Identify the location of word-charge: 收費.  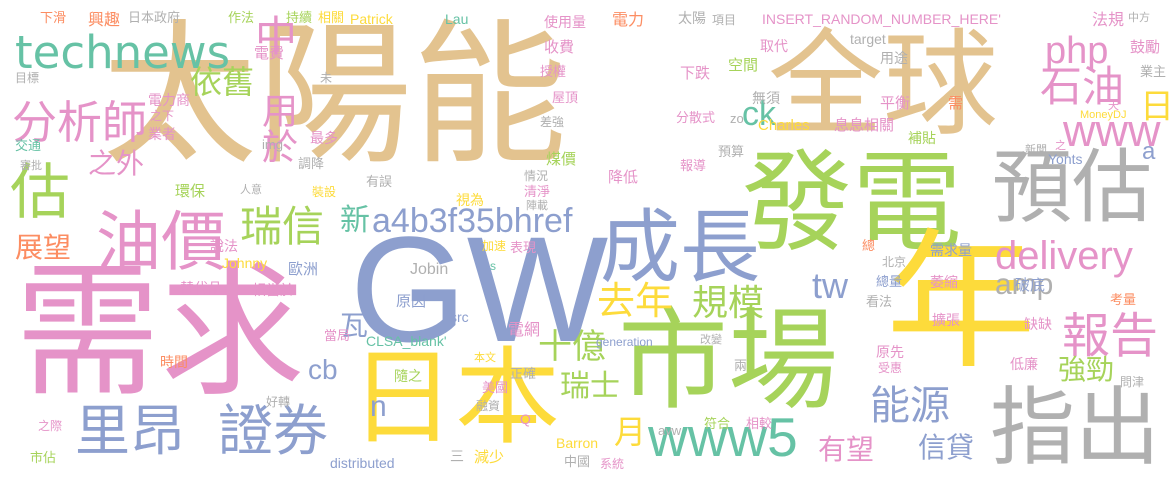
(559, 47).